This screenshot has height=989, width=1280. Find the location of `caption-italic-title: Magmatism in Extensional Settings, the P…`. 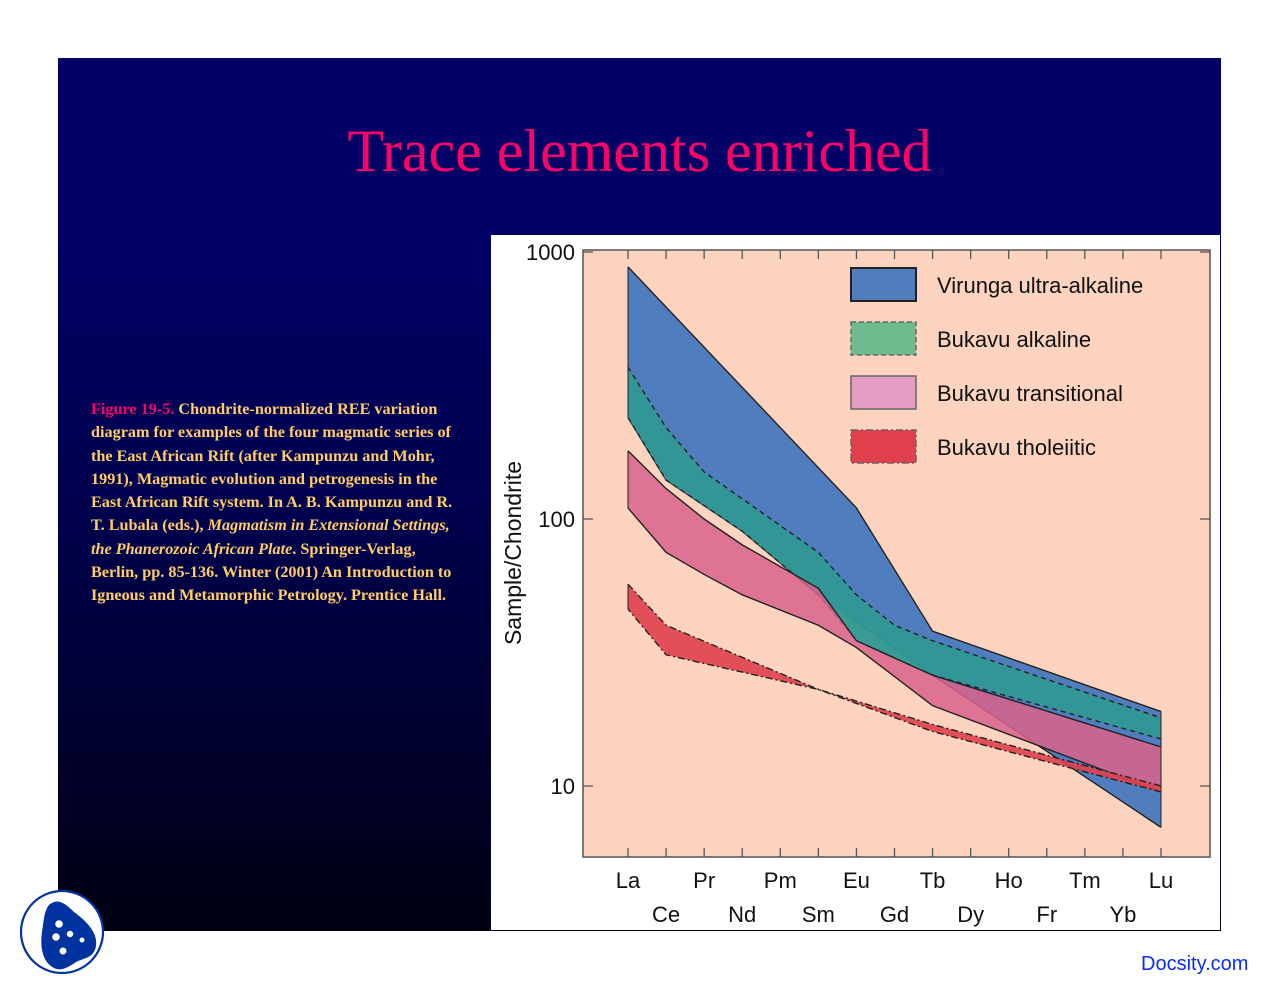

caption-italic-title: Magmatism in Extensional Settings, the P… is located at coordinates (270, 537).